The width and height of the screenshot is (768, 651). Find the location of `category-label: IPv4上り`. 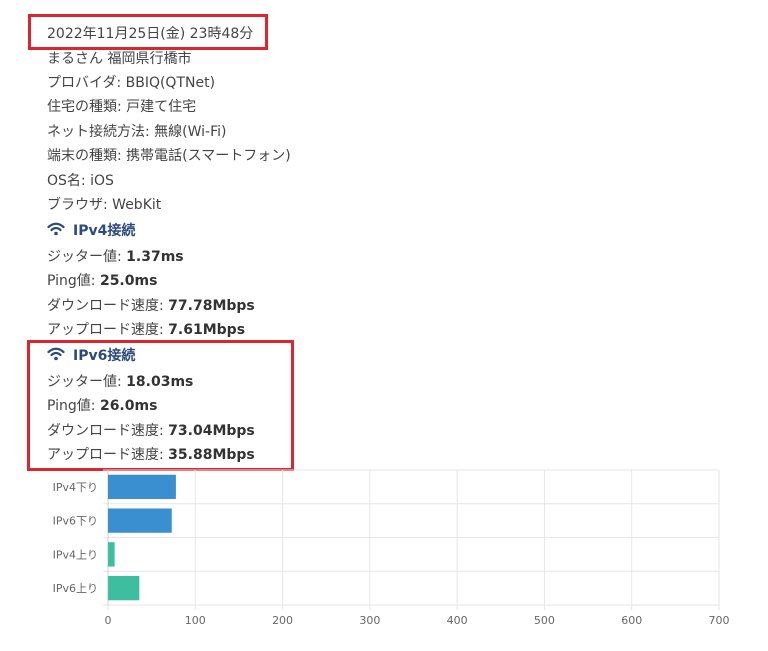

category-label: IPv4上り is located at coordinates (75, 554).